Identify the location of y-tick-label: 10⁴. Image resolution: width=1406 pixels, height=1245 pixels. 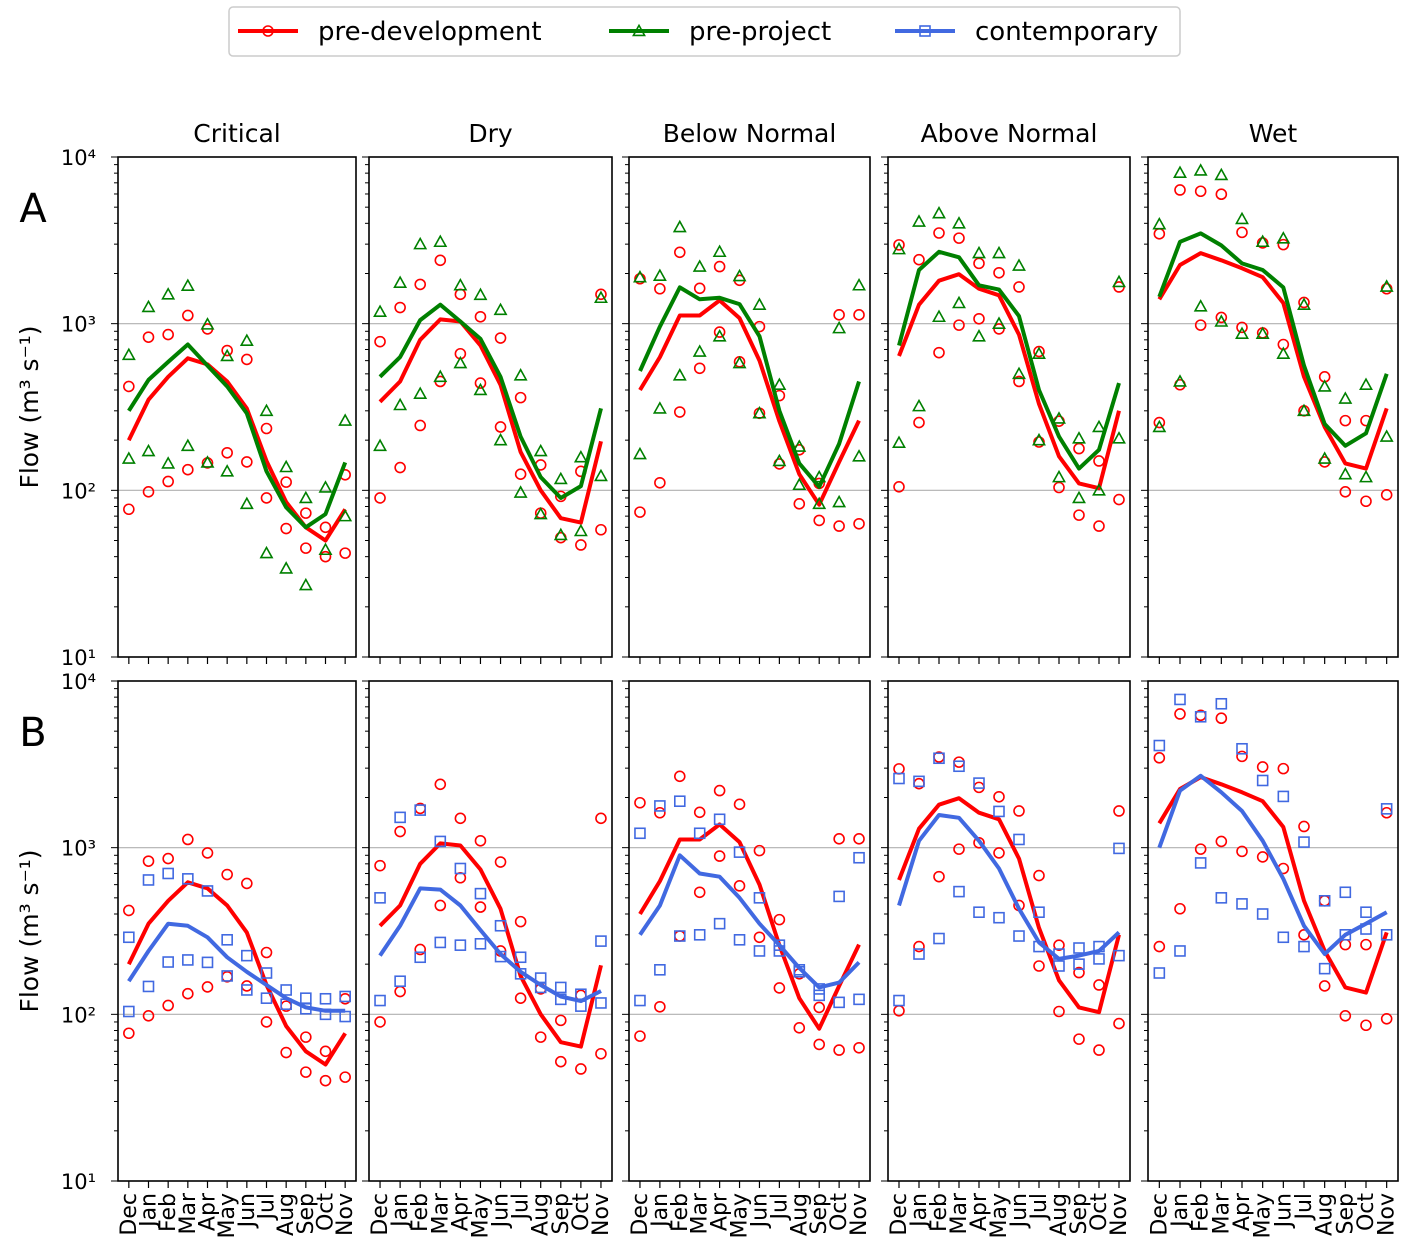
(78, 158).